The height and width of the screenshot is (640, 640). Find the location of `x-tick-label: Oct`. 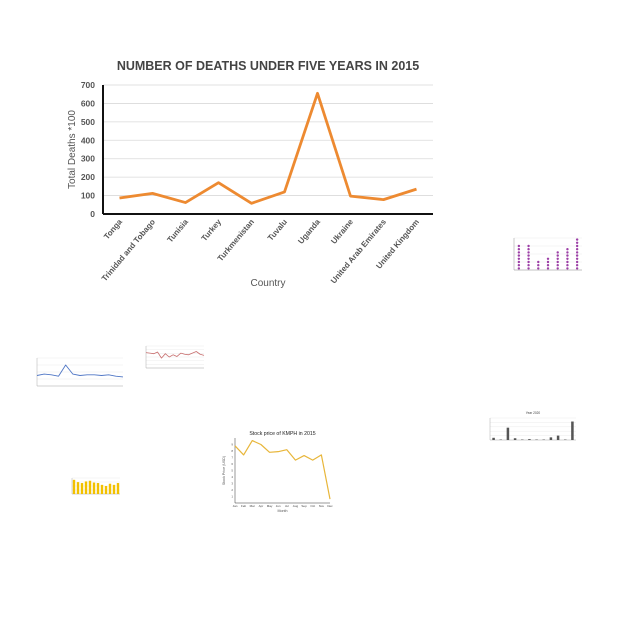

x-tick-label: Oct is located at coordinates (312, 506).